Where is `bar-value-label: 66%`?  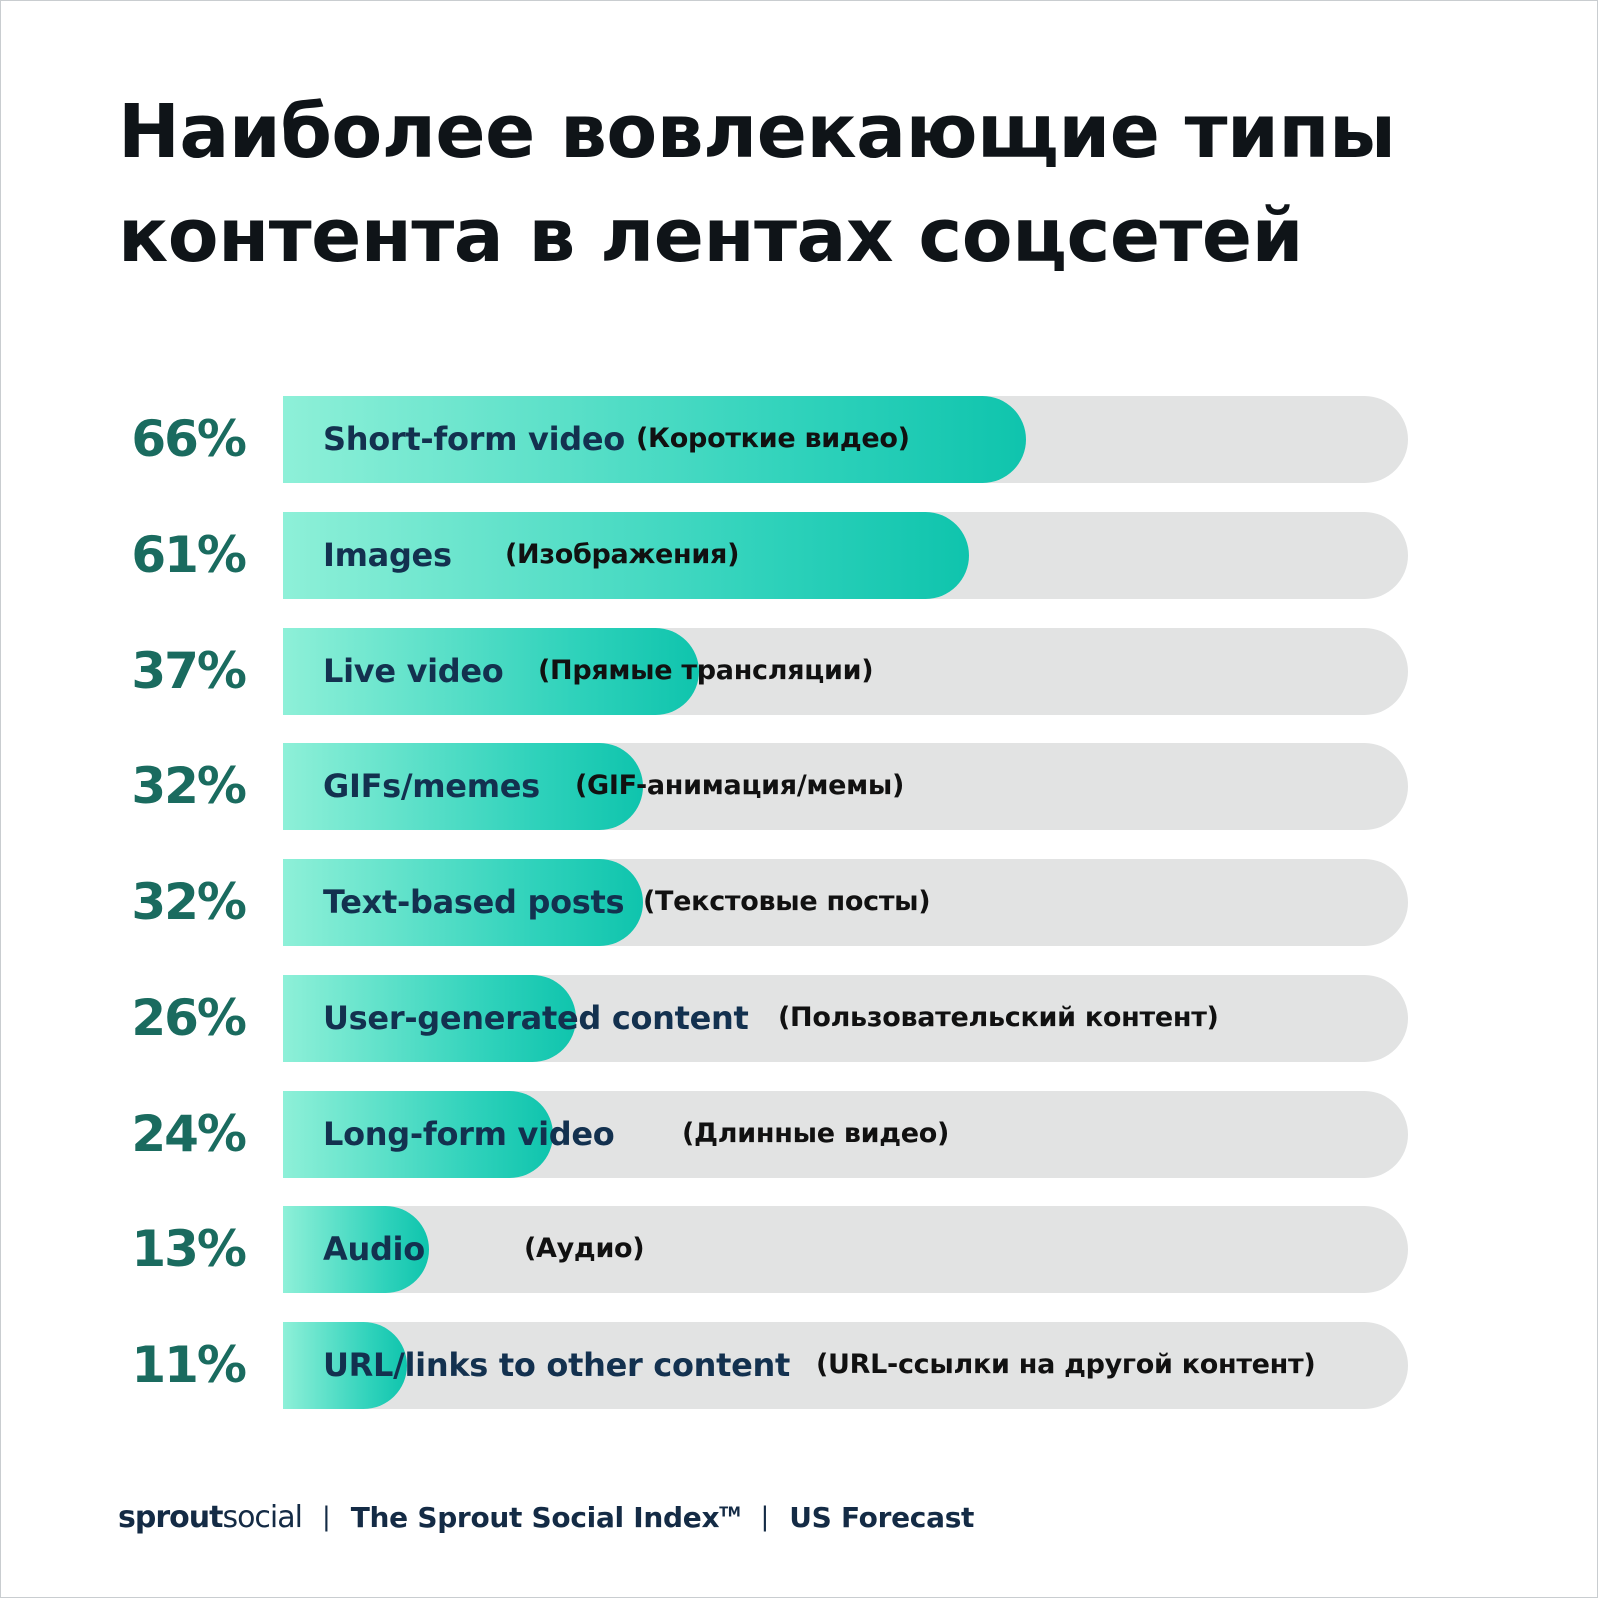
bar-value-label: 66% is located at coordinates (189, 439).